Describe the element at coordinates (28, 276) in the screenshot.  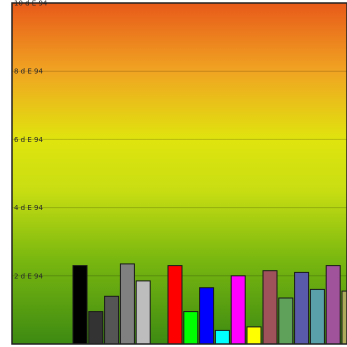
I see `y-tick-label-2: 2 d E 94` at that location.